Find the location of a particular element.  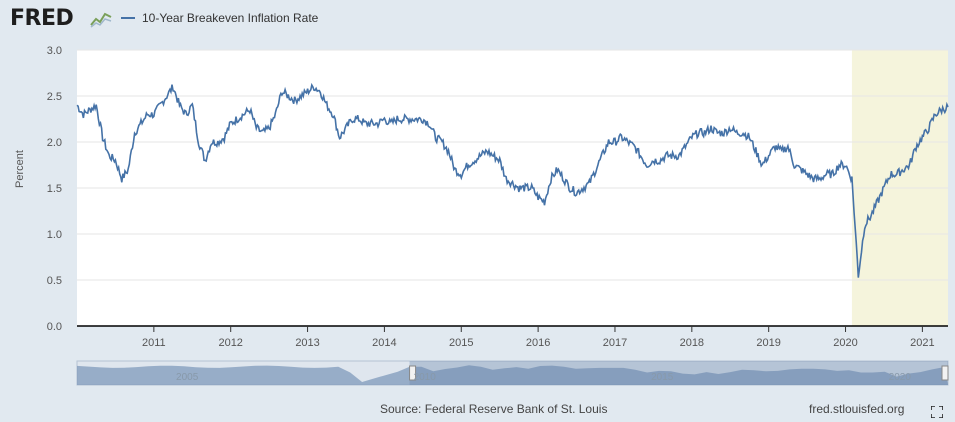

legend-series-label: 10-Year Breakeven Inflation Rate is located at coordinates (230, 18).